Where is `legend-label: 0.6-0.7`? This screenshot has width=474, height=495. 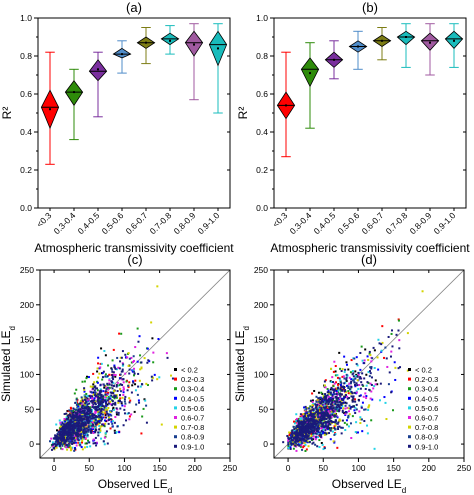
legend-label: 0.6-0.7 is located at coordinates (426, 418).